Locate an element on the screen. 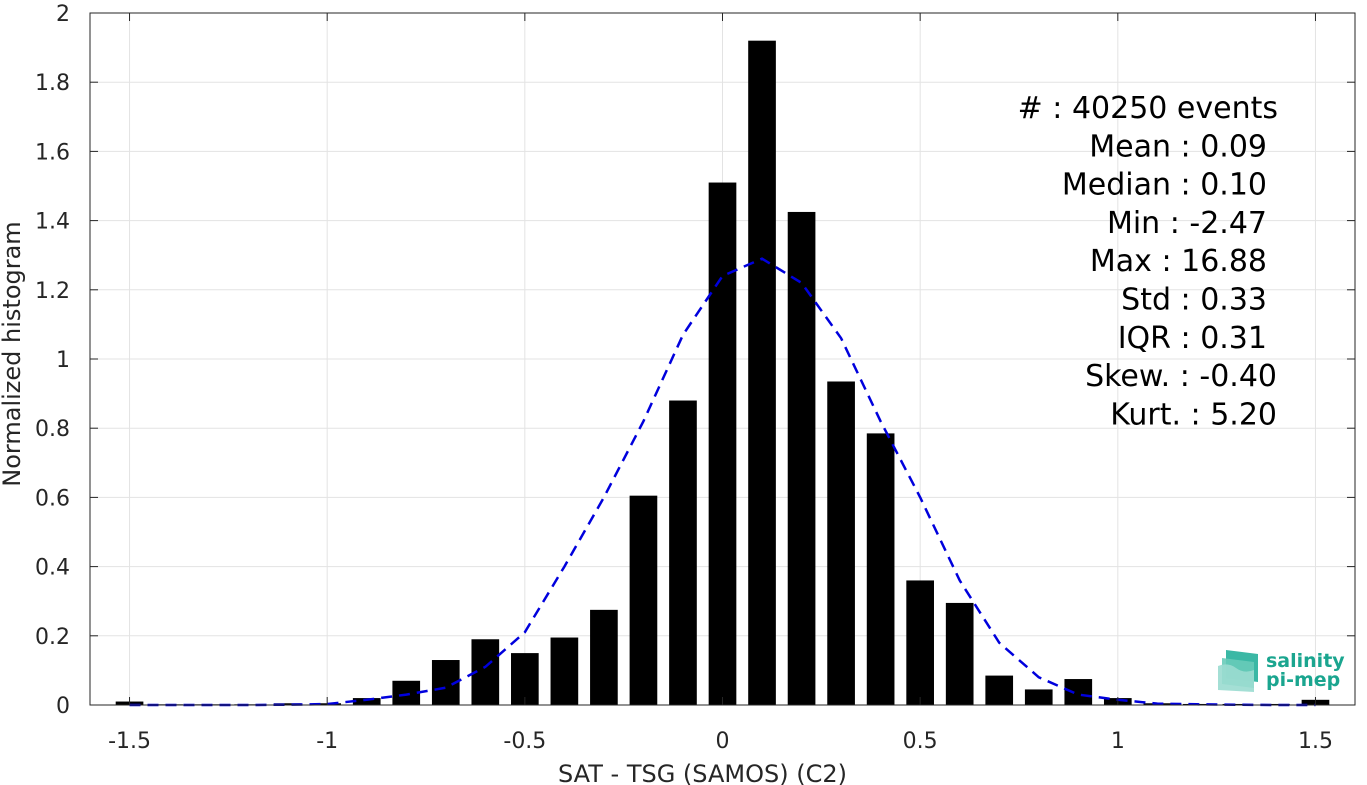 The height and width of the screenshot is (785, 1367). salinity-pi-mep-logo: salinity pi-mep is located at coordinates (1281, 671).